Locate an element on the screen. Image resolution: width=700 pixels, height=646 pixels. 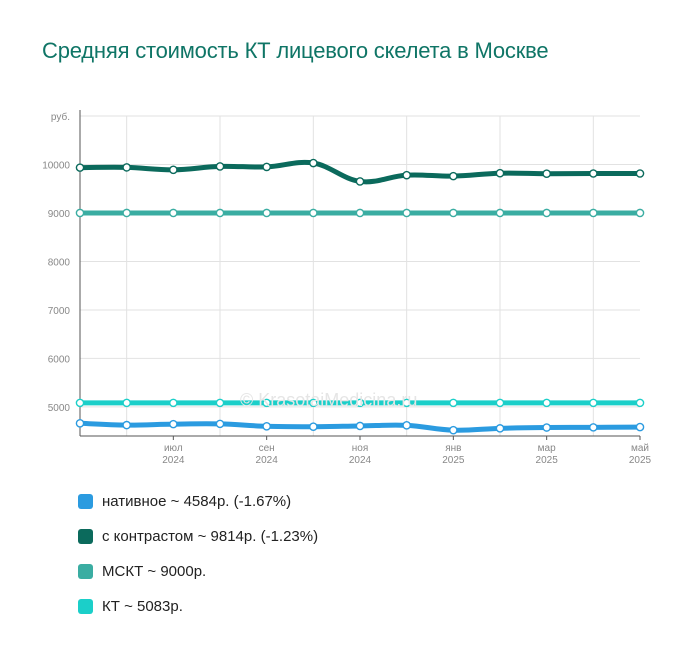
y-tick-label: 8000 is located at coordinates (59, 262).